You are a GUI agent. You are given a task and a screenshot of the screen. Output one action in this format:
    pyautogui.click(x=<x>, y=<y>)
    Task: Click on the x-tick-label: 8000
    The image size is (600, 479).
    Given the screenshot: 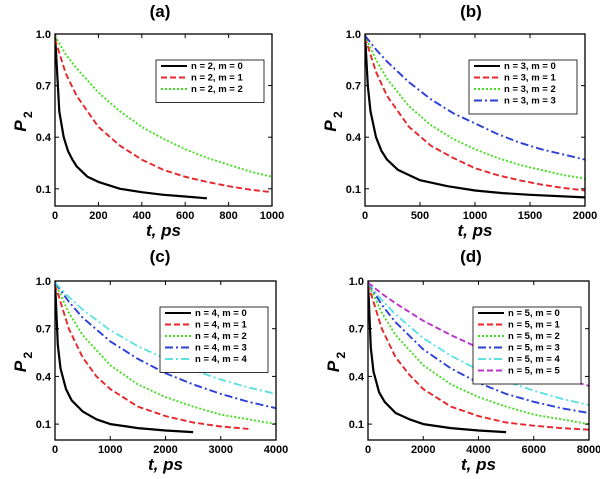 What is the action you would take?
    pyautogui.click(x=588, y=450)
    